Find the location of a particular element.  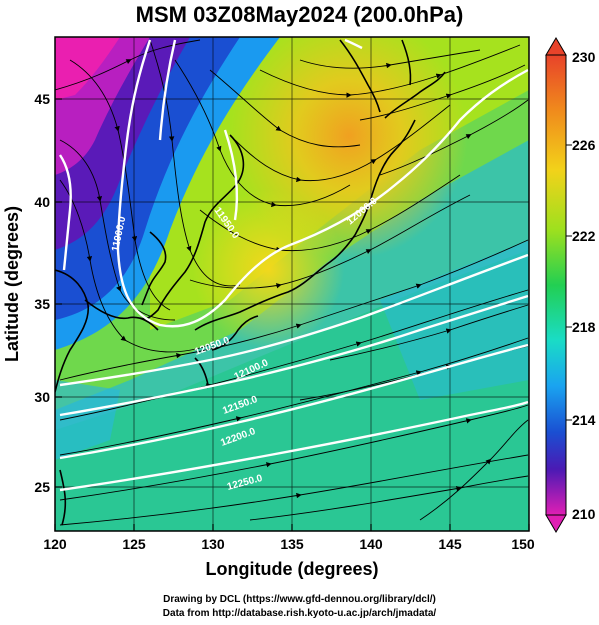

colorbar-label: 214 is located at coordinates (584, 420).